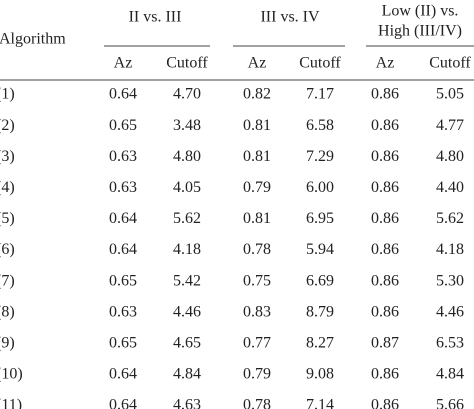  Describe the element at coordinates (257, 280) in the screenshot. I see `cell: 0.75` at that location.